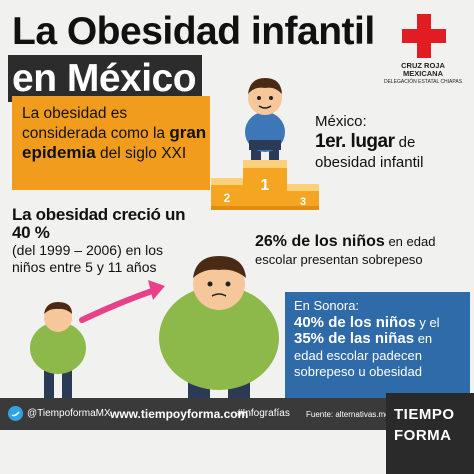 Image resolution: width=474 pixels, height=474 pixels. I want to click on mexico-rank-suffix: de, so click(407, 142).